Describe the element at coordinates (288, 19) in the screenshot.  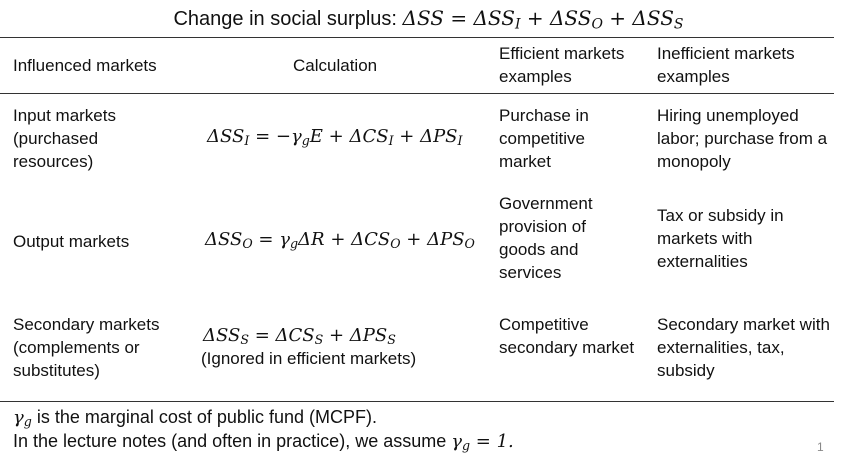
I see `title-text: Change in social surplus:` at that location.